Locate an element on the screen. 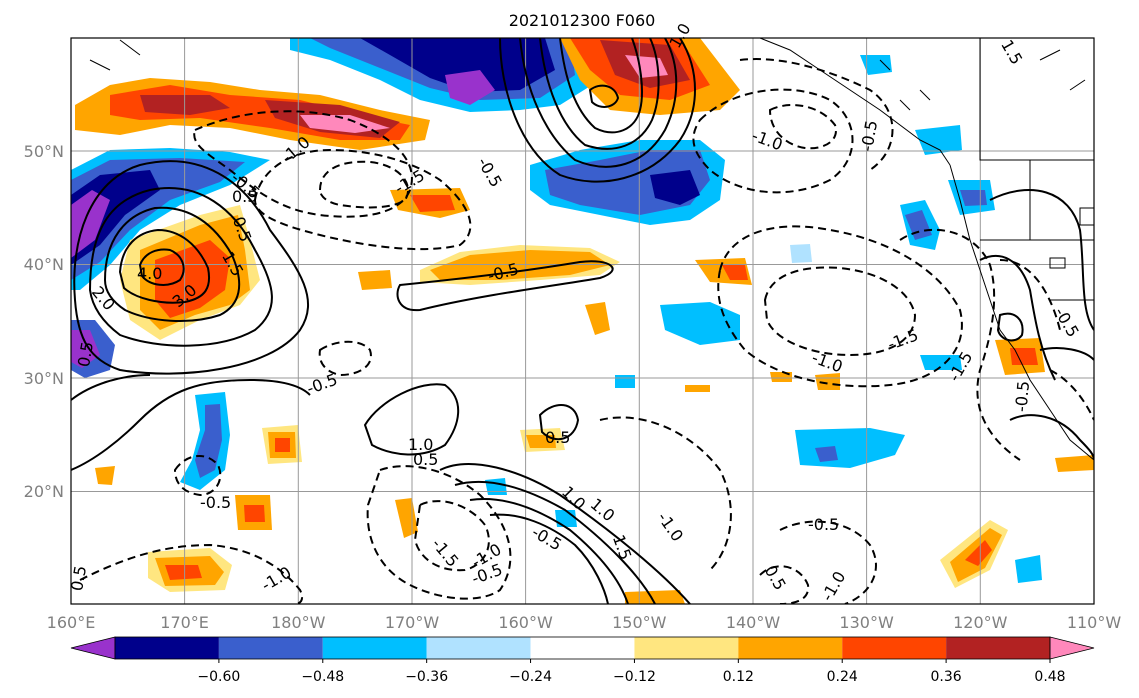 The image size is (1139, 698). lon-tick-label: 140°W is located at coordinates (753, 622).